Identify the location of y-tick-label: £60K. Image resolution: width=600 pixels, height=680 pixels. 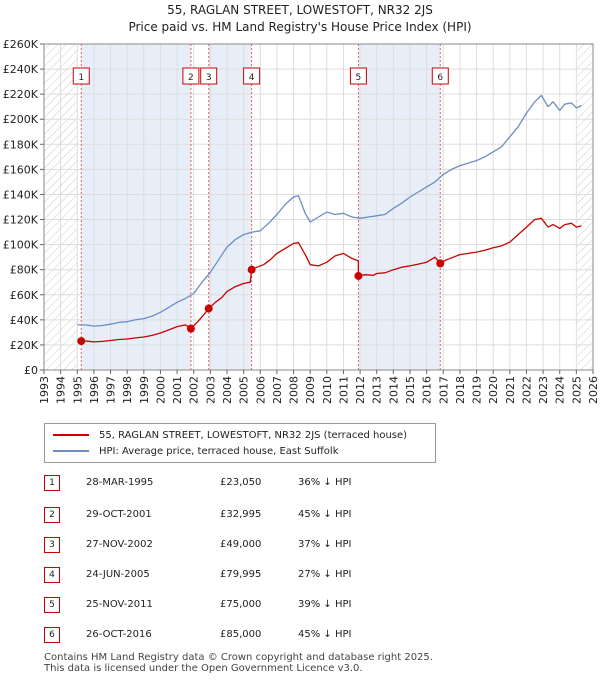
(24, 295).